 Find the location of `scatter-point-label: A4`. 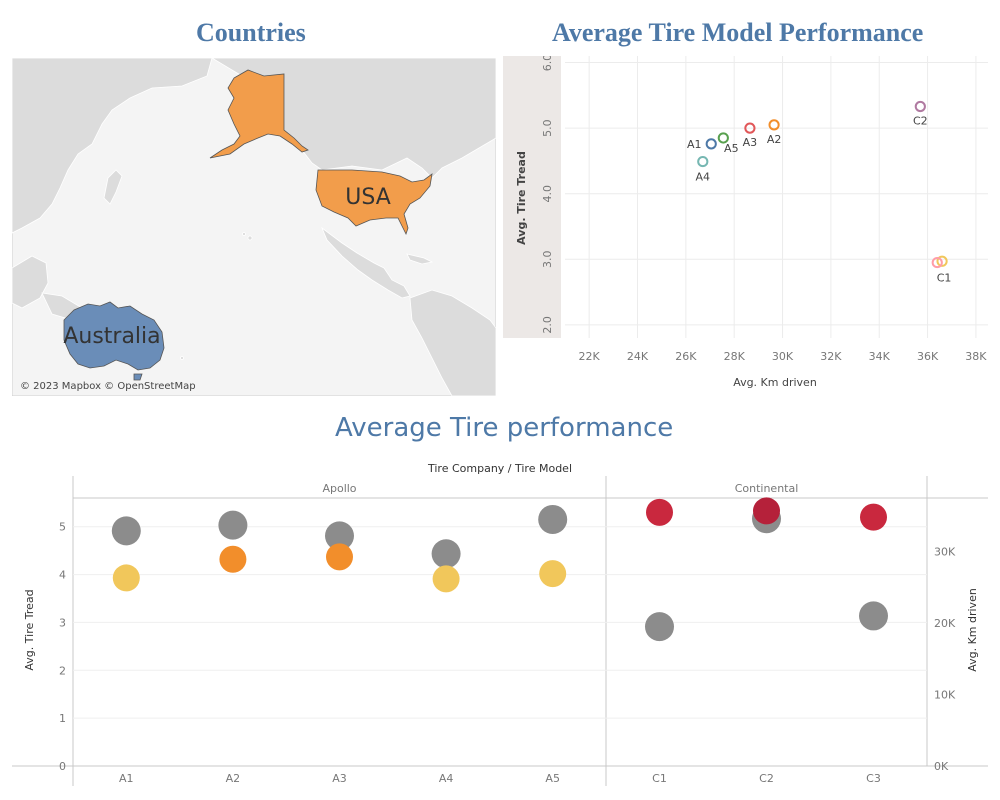

scatter-point-label: A4 is located at coordinates (703, 177).